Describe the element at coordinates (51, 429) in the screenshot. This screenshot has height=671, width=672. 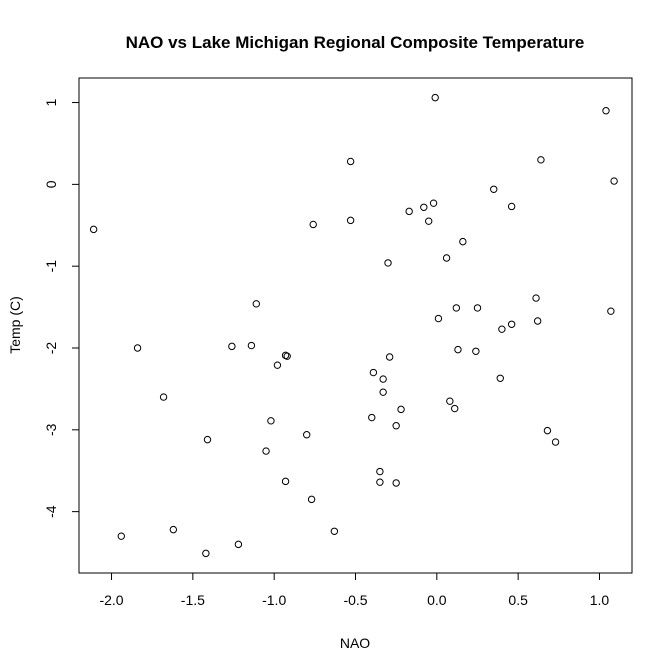
I see `y-tick-label: -3` at that location.